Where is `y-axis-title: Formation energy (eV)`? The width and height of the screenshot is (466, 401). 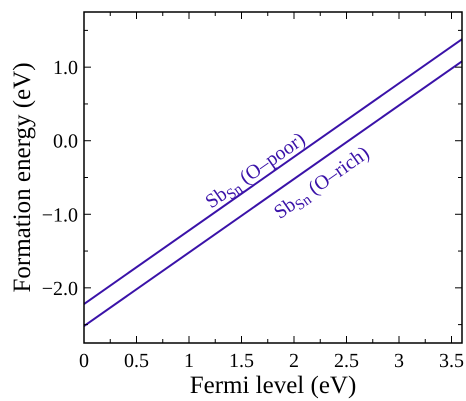 y-axis-title: Formation energy (eV) is located at coordinates (22, 177).